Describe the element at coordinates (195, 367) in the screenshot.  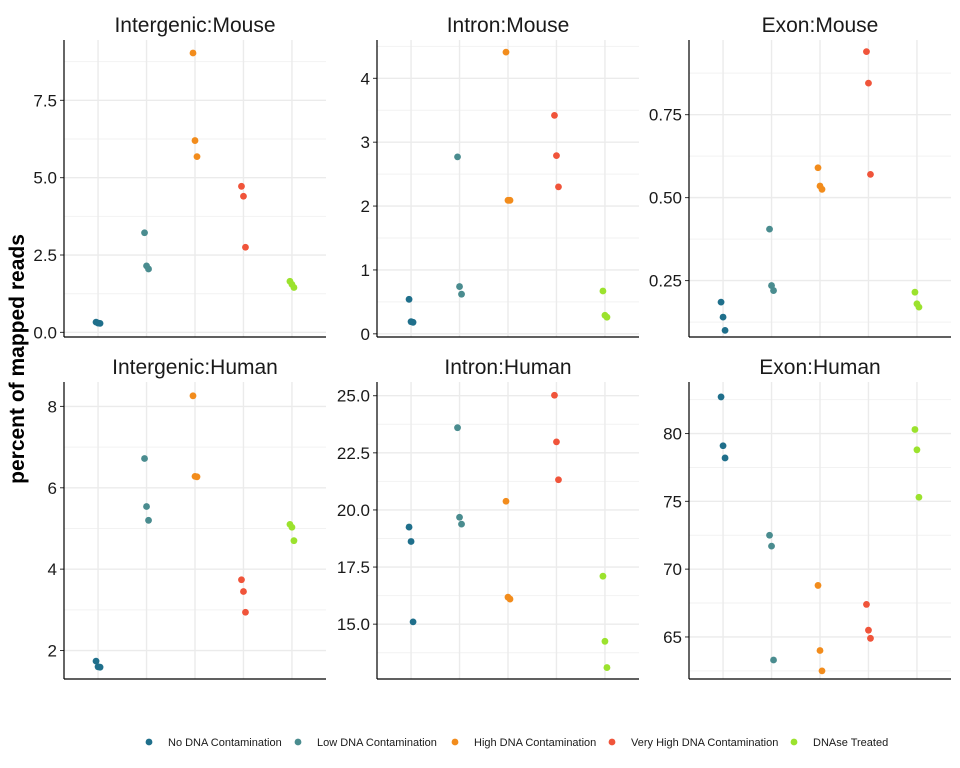
I see `panel-title: Intergenic:Human` at that location.